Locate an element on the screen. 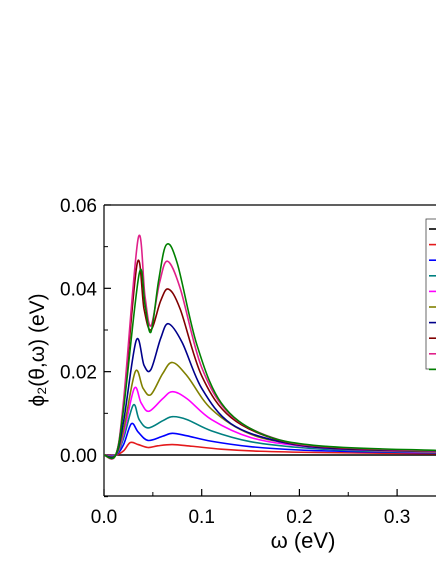 The image size is (436, 564). x-tick-label: 0.1 is located at coordinates (201, 517).